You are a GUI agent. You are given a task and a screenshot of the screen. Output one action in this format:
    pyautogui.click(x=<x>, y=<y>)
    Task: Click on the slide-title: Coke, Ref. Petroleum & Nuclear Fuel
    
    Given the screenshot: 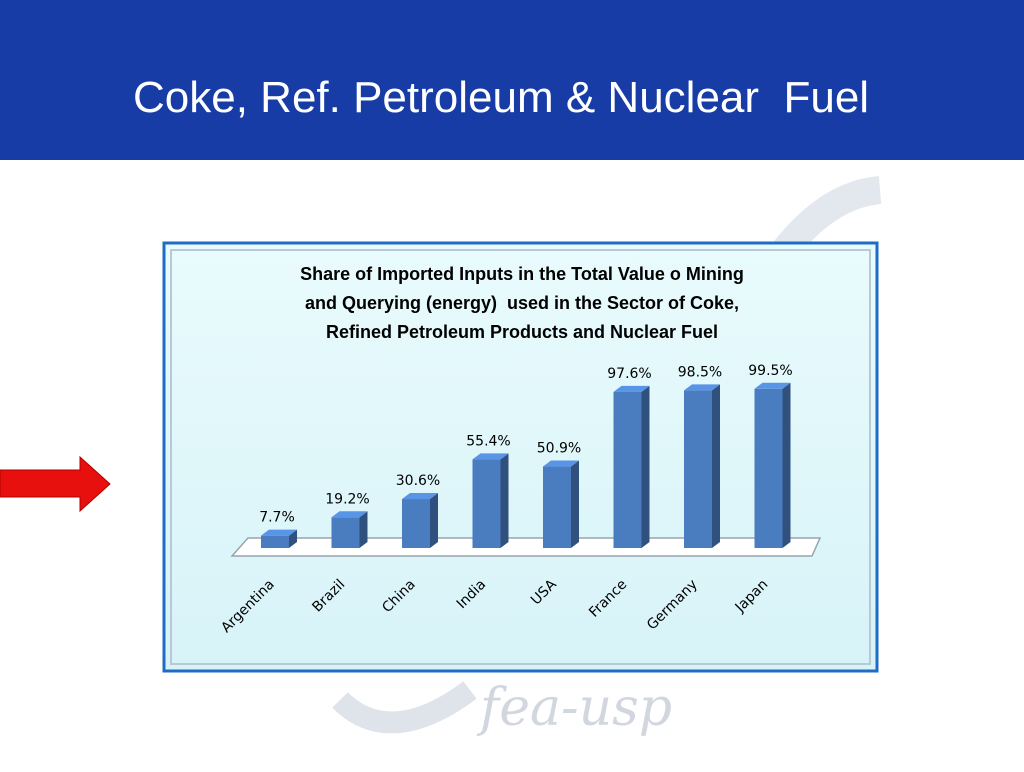 What is the action you would take?
    pyautogui.click(x=501, y=97)
    